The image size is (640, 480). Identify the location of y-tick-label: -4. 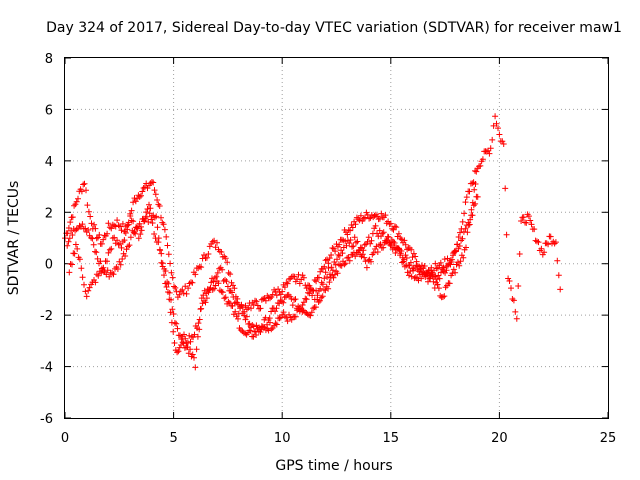
(46, 368).